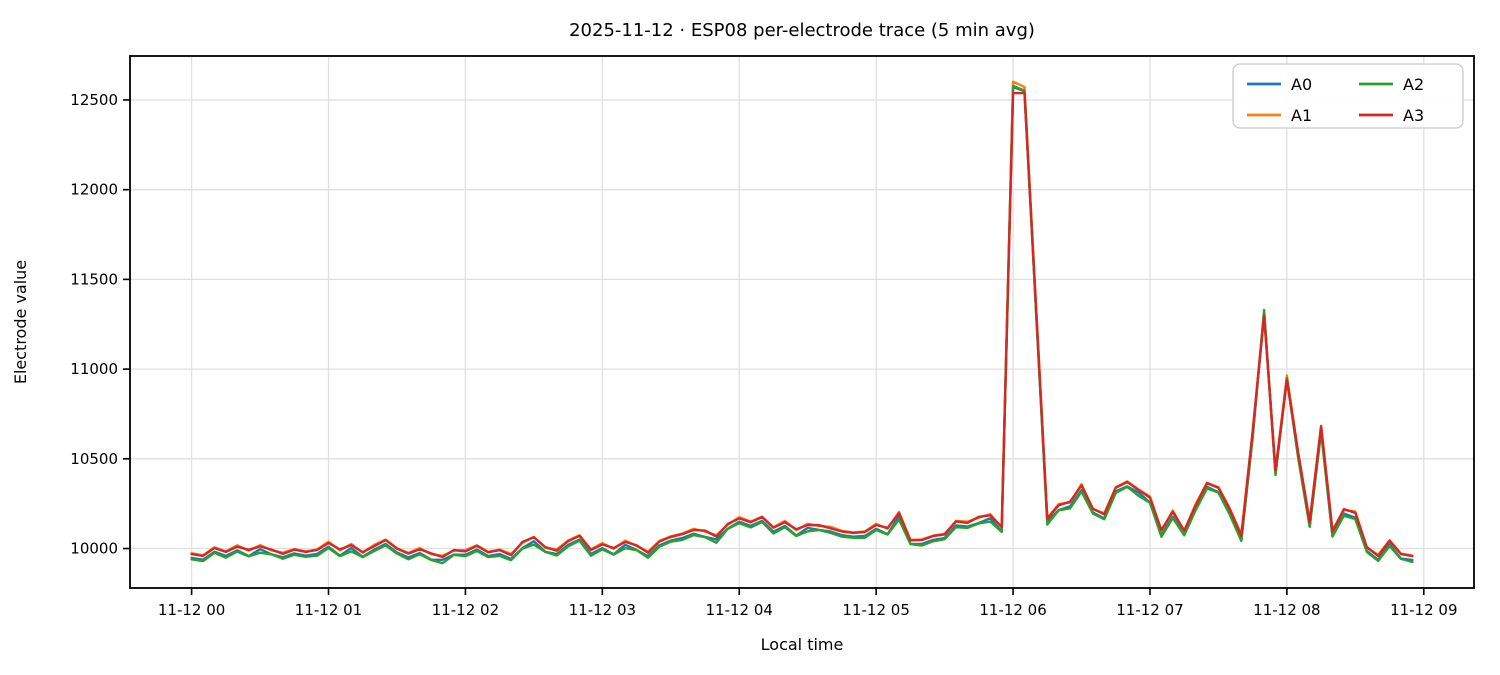 Image resolution: width=1500 pixels, height=675 pixels. Describe the element at coordinates (1149, 610) in the screenshot. I see `x-tick-label: 11-12 07` at that location.